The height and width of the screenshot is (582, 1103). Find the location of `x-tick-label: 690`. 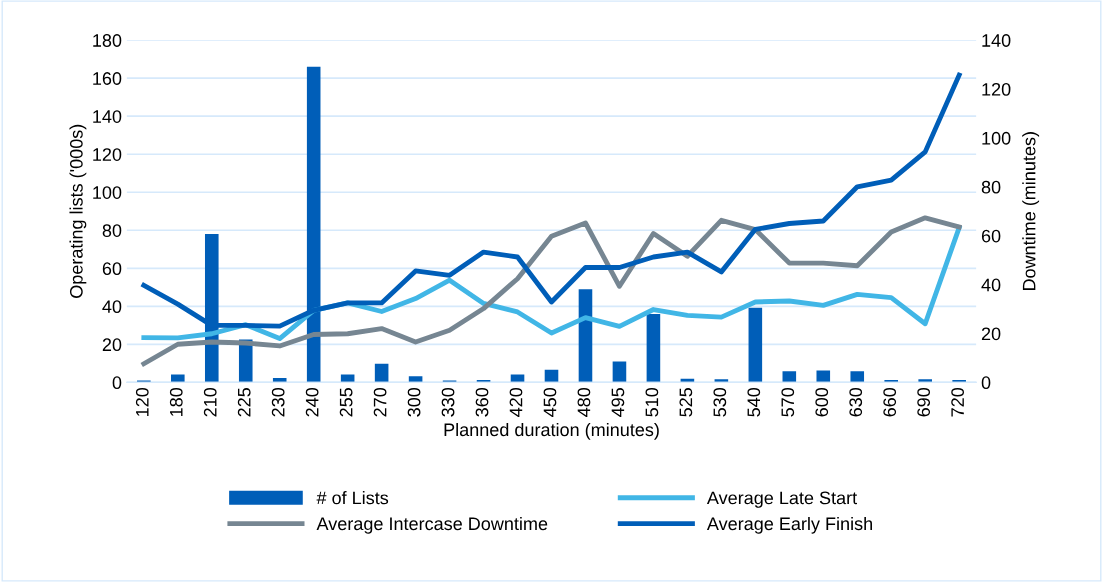

x-tick-label: 690 is located at coordinates (924, 402).